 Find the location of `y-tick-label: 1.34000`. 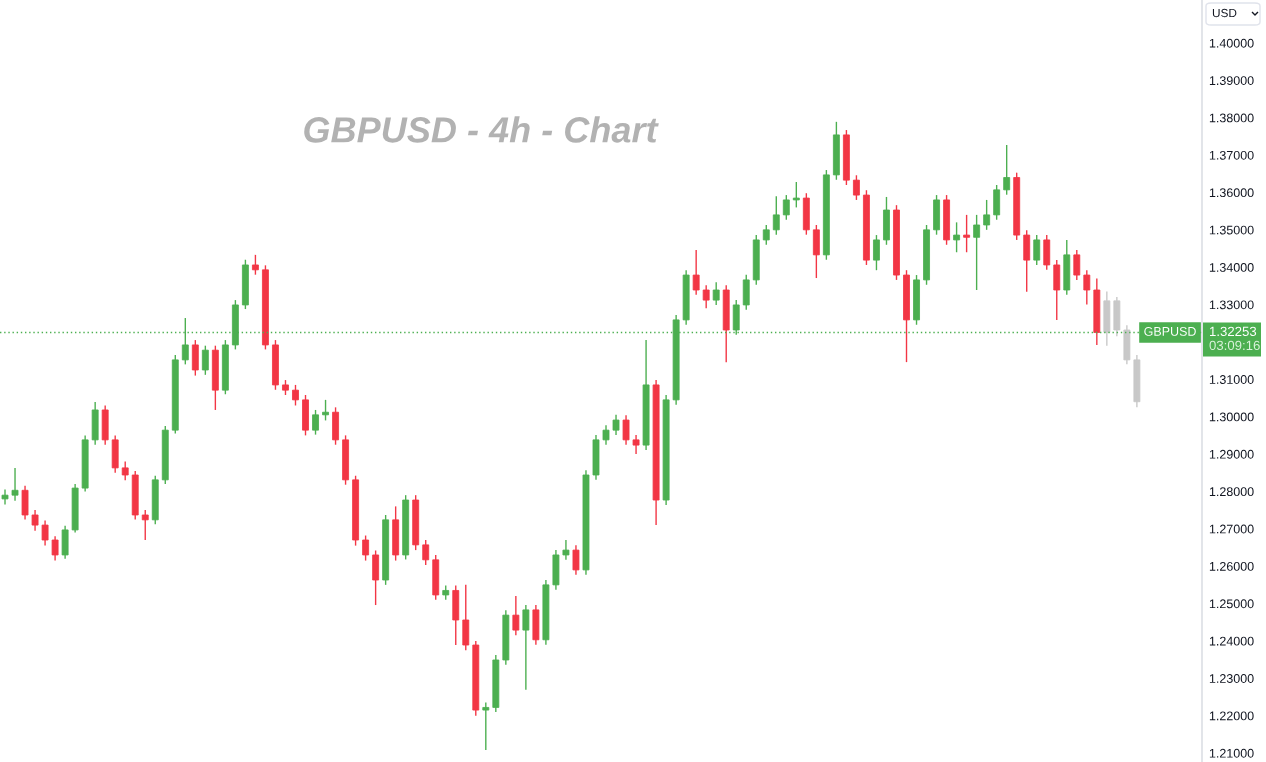

y-tick-label: 1.34000 is located at coordinates (1231, 267).